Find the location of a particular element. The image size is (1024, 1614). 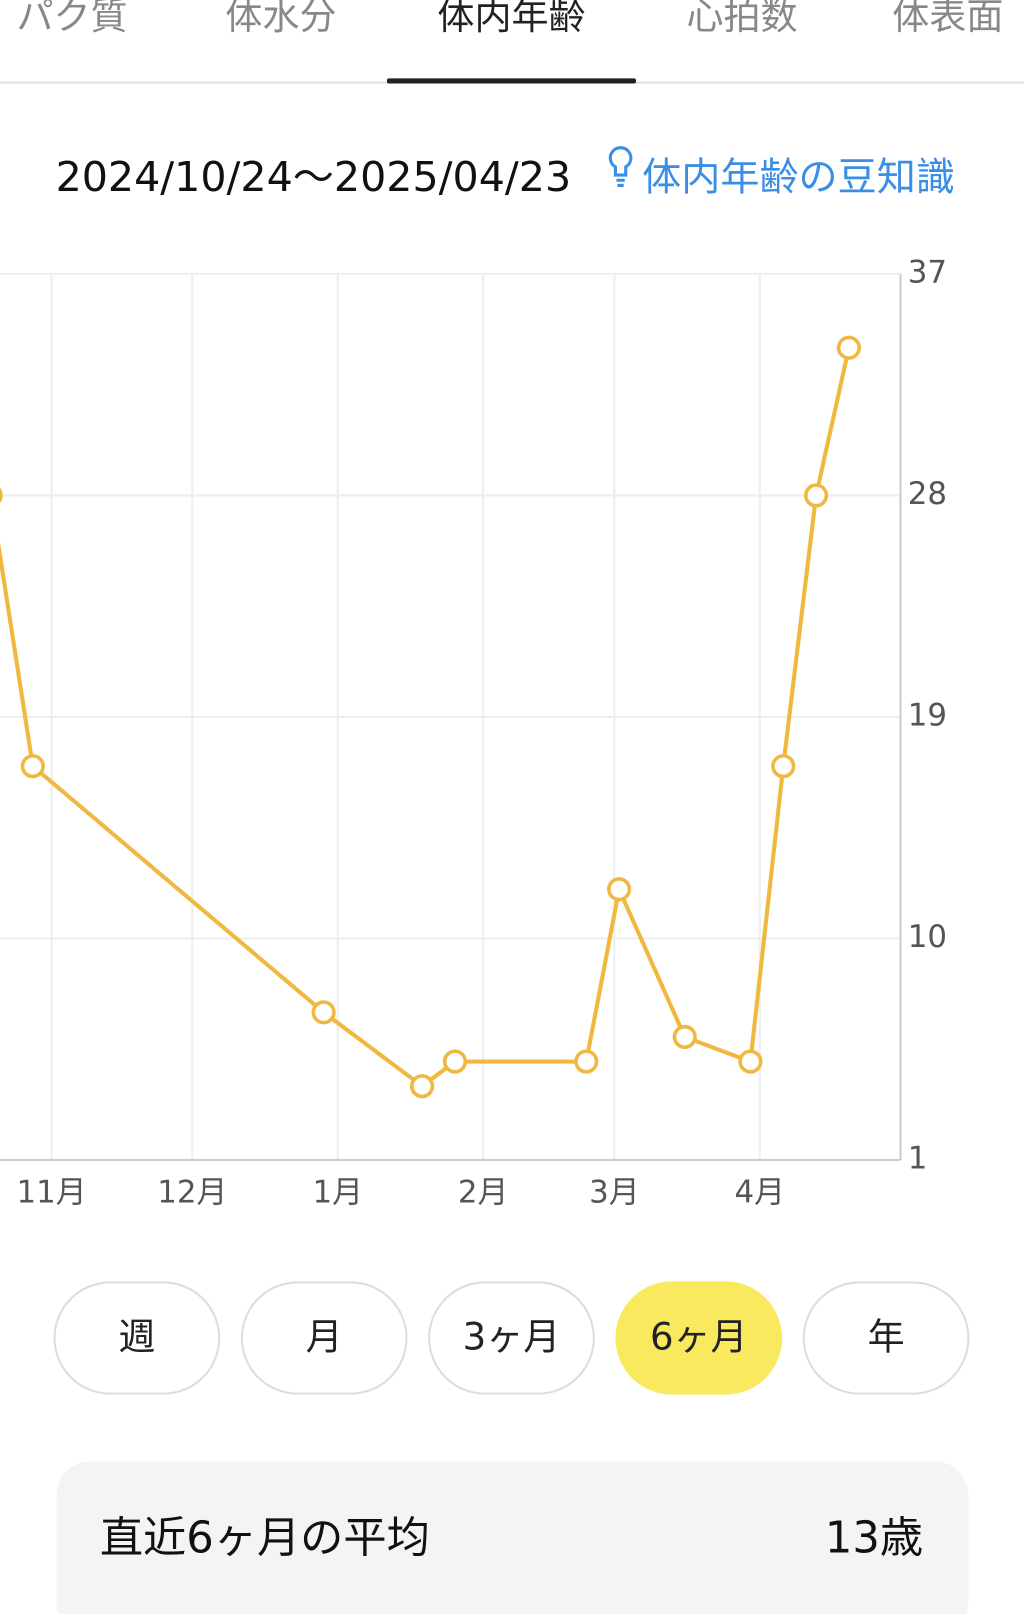

y-tick-label: 19 is located at coordinates (927, 715).